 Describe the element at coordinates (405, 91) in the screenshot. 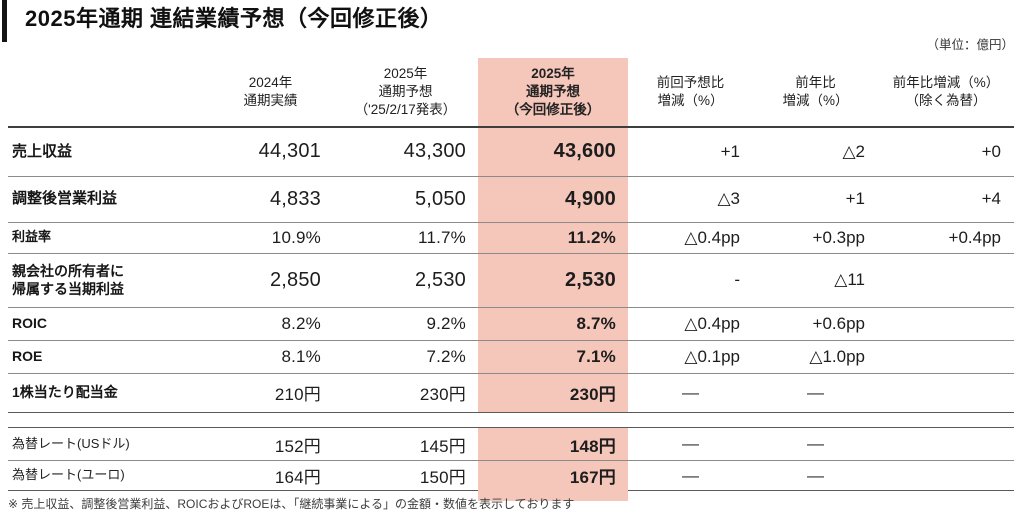

I see `col-header-fy2025-previous-forecast: 2025年 通期予想 （'25/2/17発表）` at that location.